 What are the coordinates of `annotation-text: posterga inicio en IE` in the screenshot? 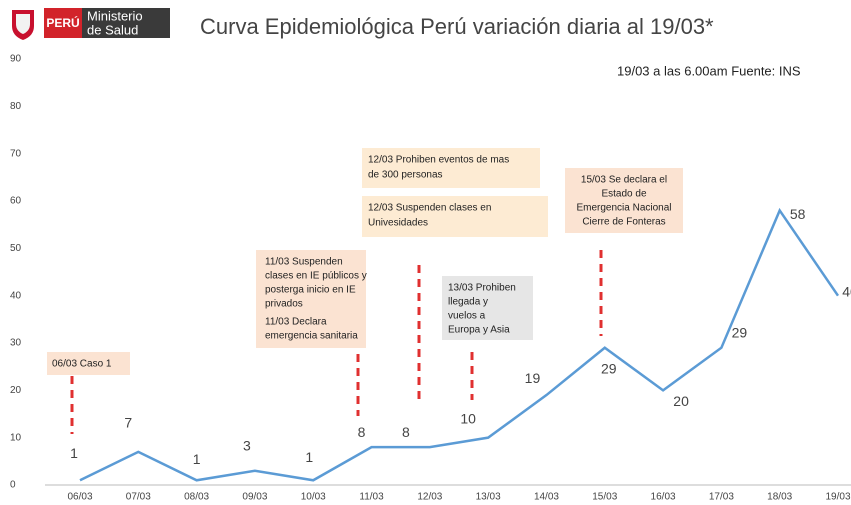 It's located at (310, 290).